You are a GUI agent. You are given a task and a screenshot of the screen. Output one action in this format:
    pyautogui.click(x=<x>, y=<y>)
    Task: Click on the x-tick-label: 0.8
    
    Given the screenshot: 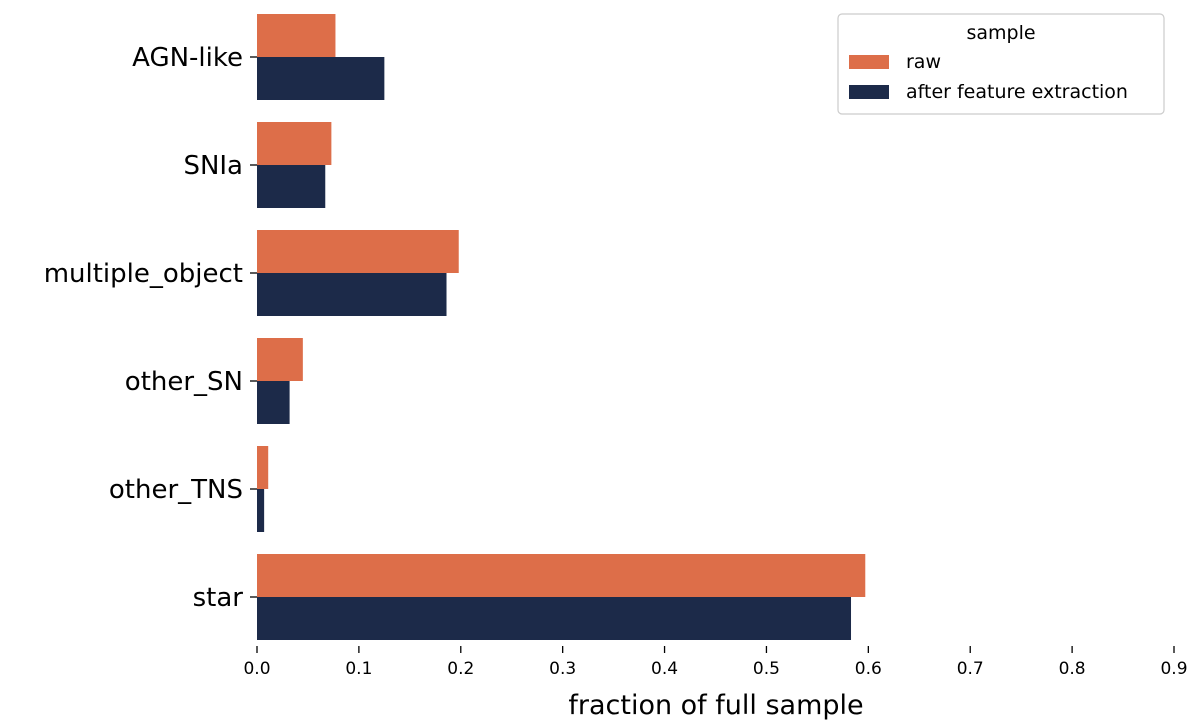 What is the action you would take?
    pyautogui.click(x=1072, y=669)
    